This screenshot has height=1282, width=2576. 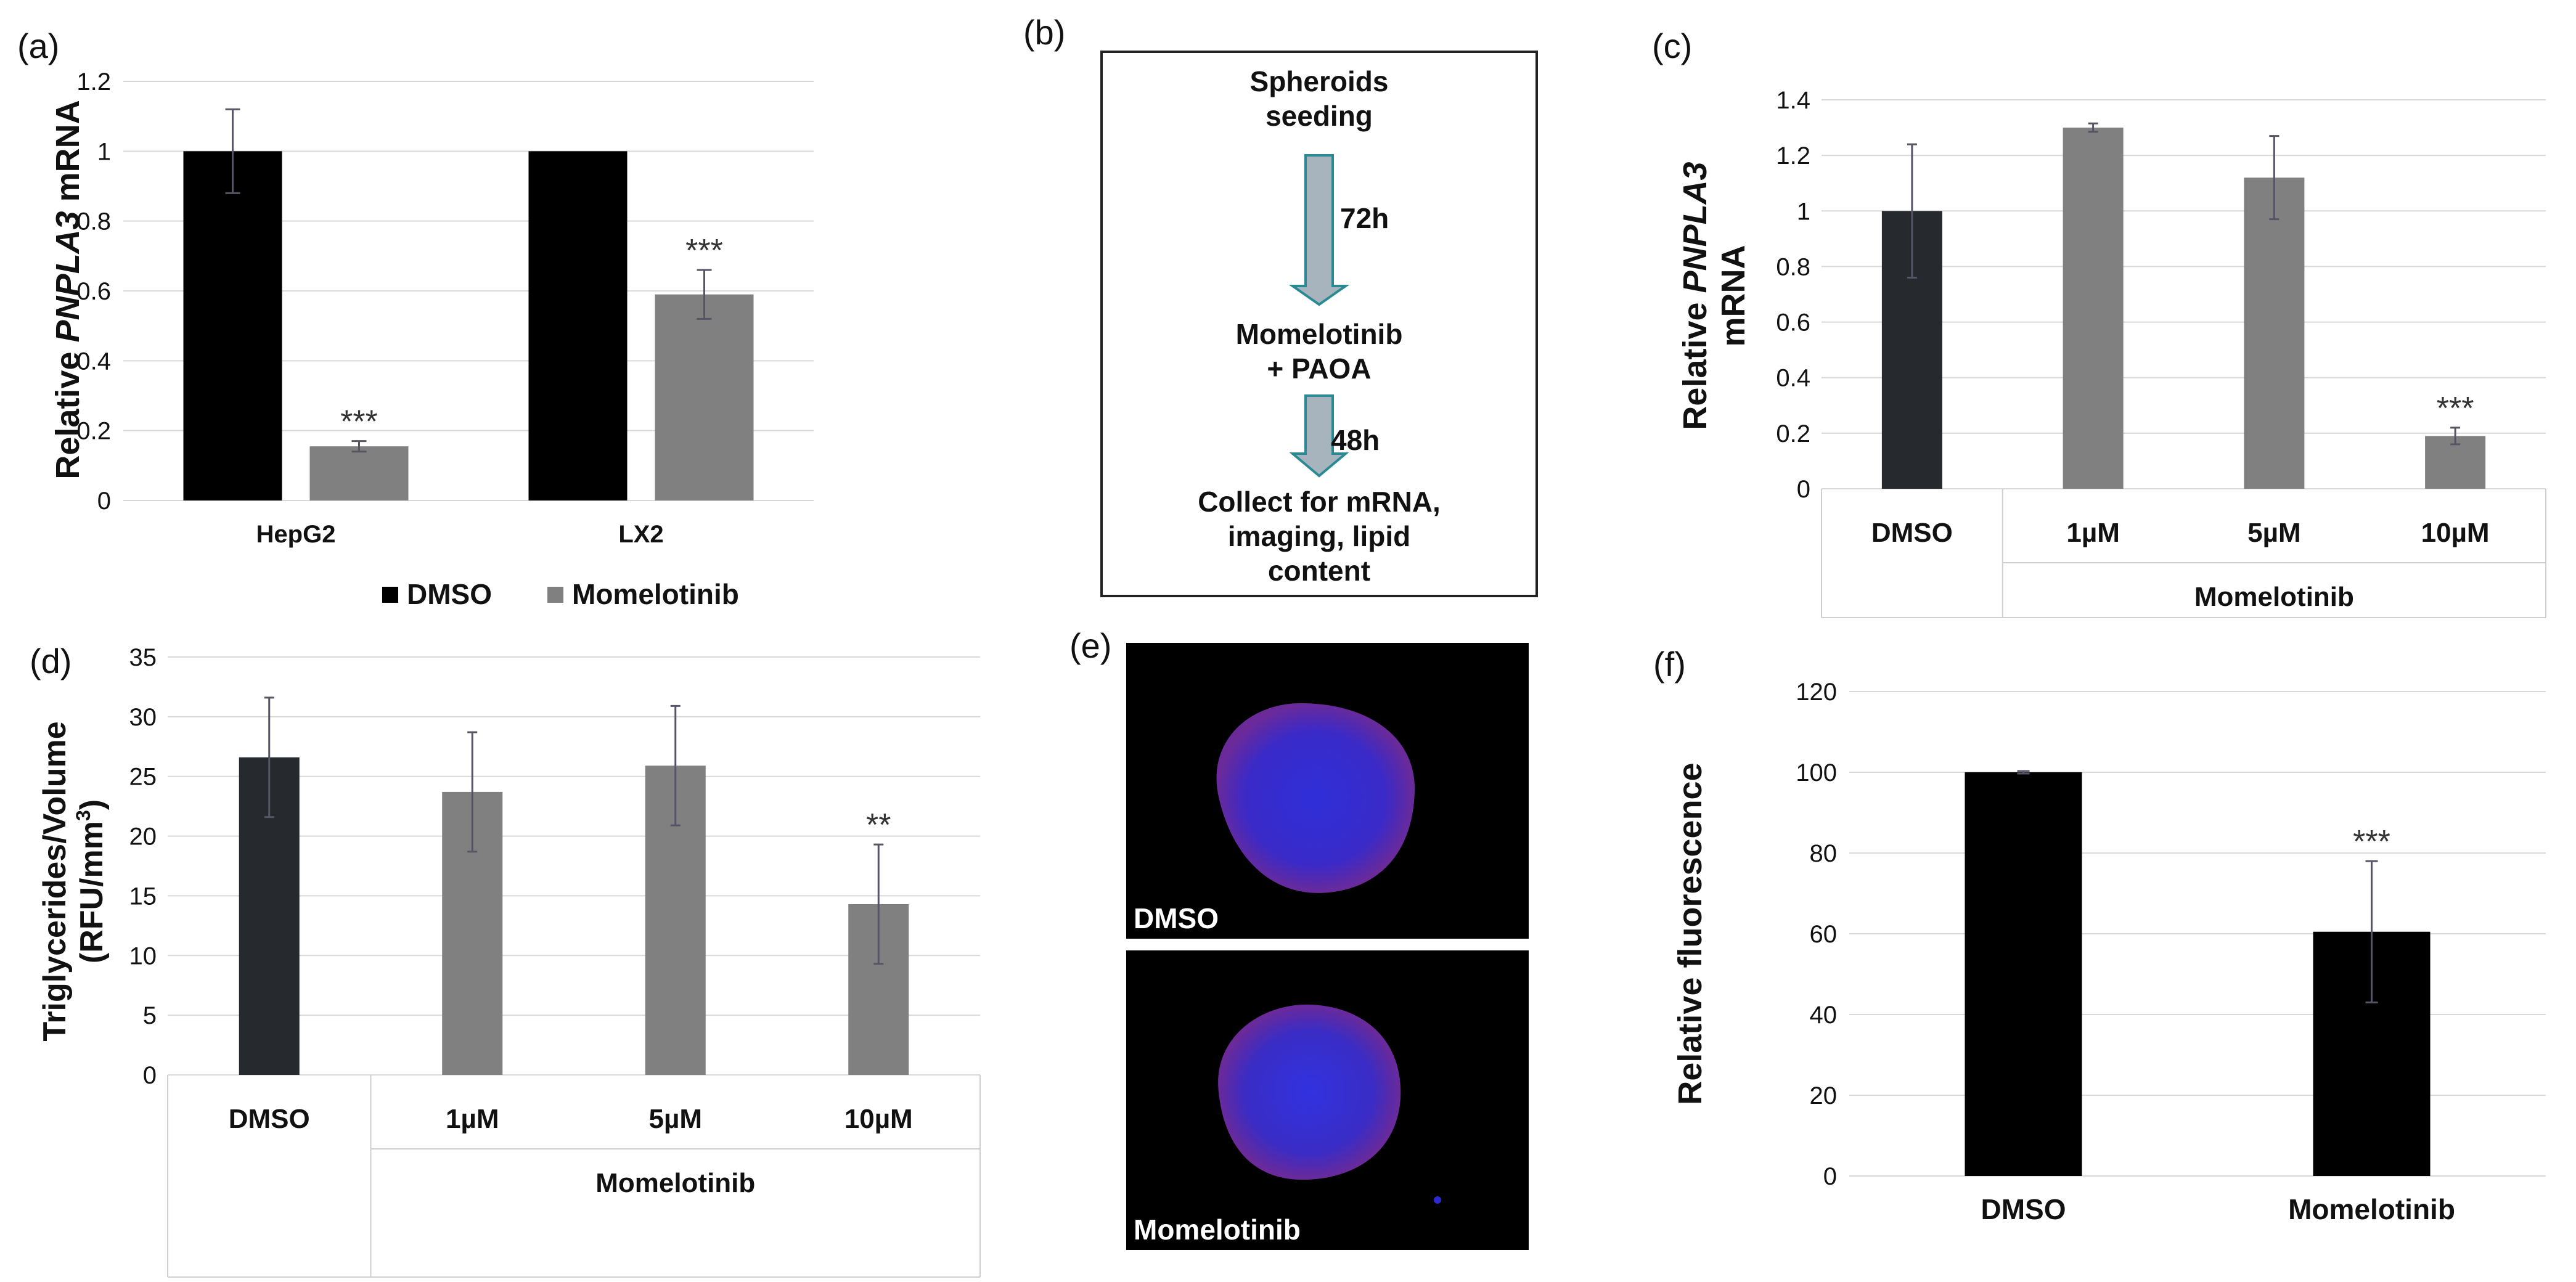 What do you see at coordinates (1319, 116) in the screenshot?
I see `step-seeding: seeding` at bounding box center [1319, 116].